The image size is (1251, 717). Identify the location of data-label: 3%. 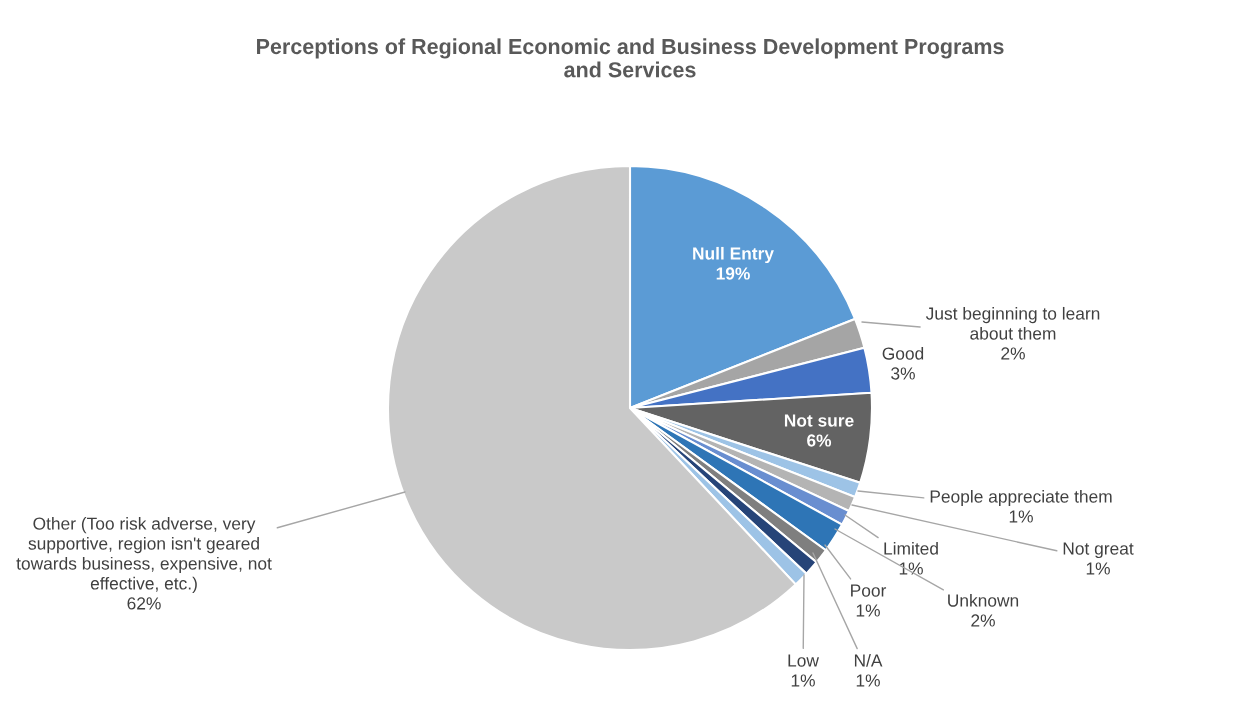
(903, 373).